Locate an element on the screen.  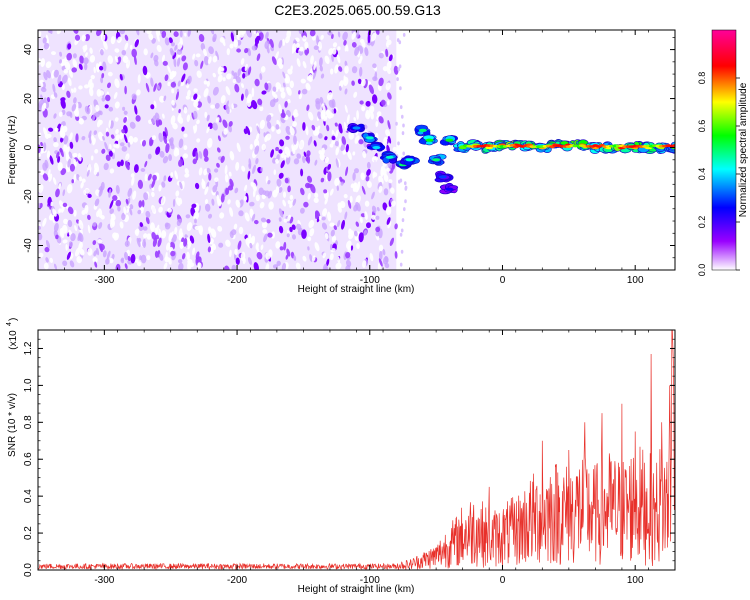
x-tick-label: 100 is located at coordinates (635, 580).